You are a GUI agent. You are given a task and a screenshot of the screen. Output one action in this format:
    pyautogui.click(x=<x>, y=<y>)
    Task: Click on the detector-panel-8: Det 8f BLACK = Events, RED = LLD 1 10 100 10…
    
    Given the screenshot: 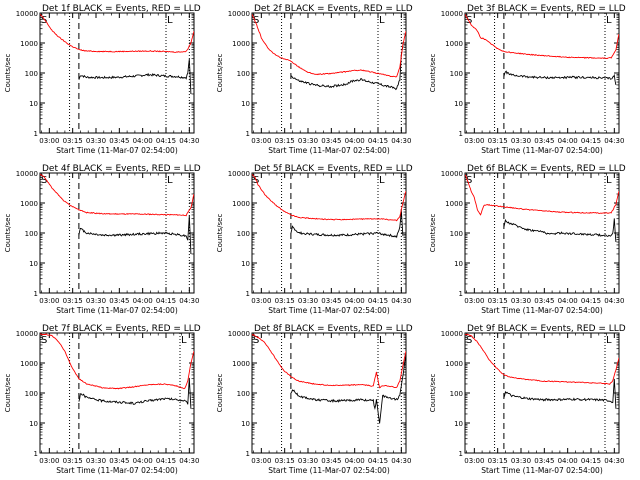 What is the action you would take?
    pyautogui.click(x=314, y=399)
    